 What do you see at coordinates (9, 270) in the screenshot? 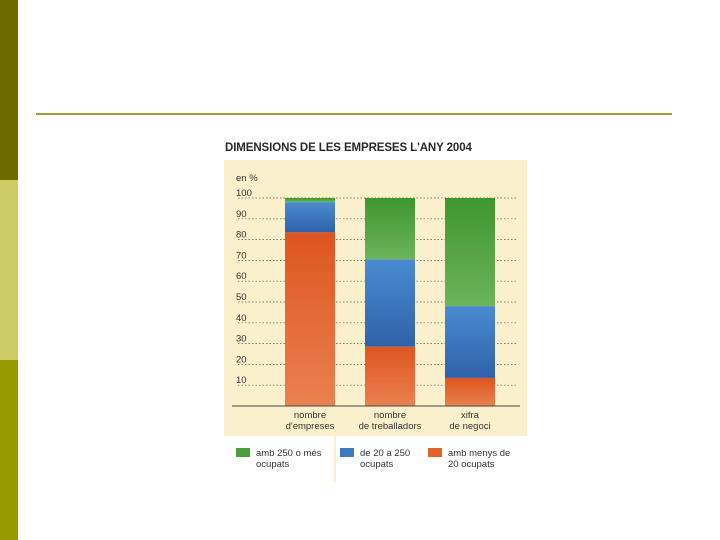
I see `side-bar-middle` at bounding box center [9, 270].